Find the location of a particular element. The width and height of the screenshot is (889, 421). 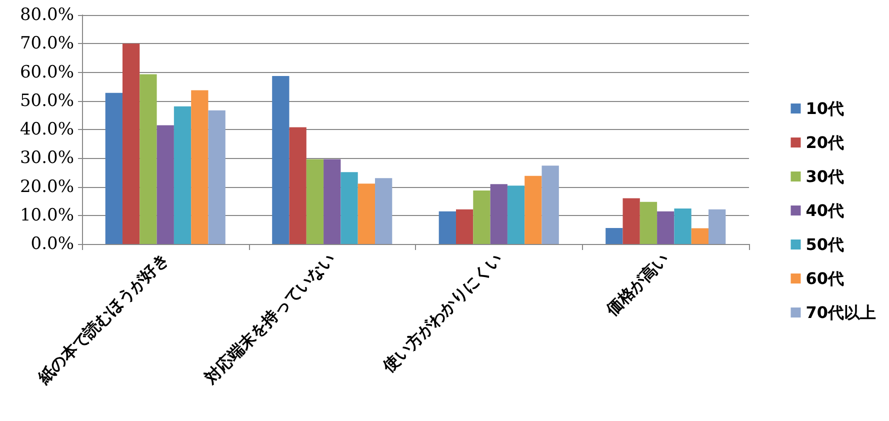

y-tick-label: 80.0% is located at coordinates (47, 15).